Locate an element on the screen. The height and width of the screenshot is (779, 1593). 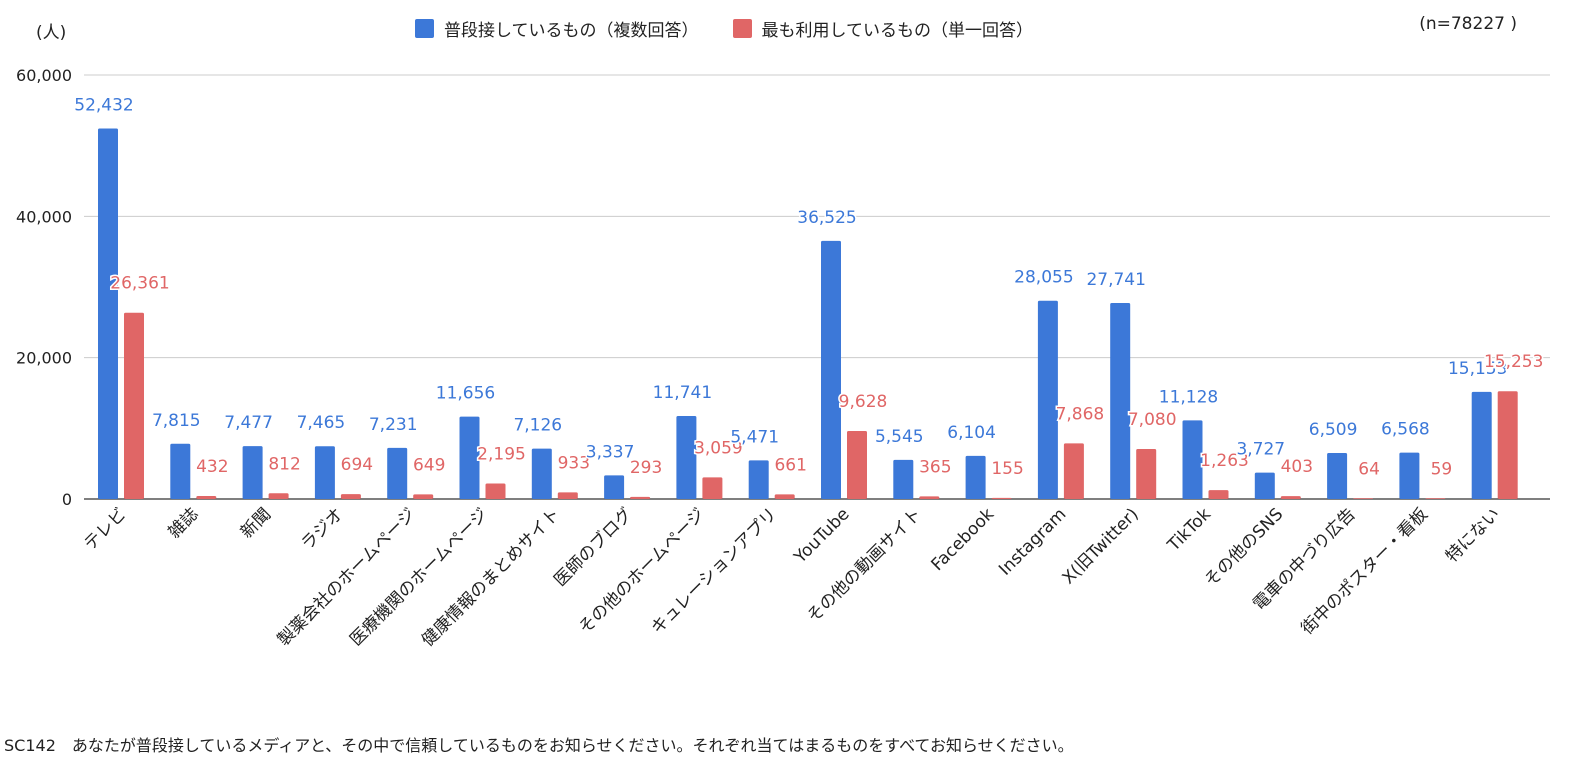
data-label-most-used-16: 403 is located at coordinates (1297, 467).